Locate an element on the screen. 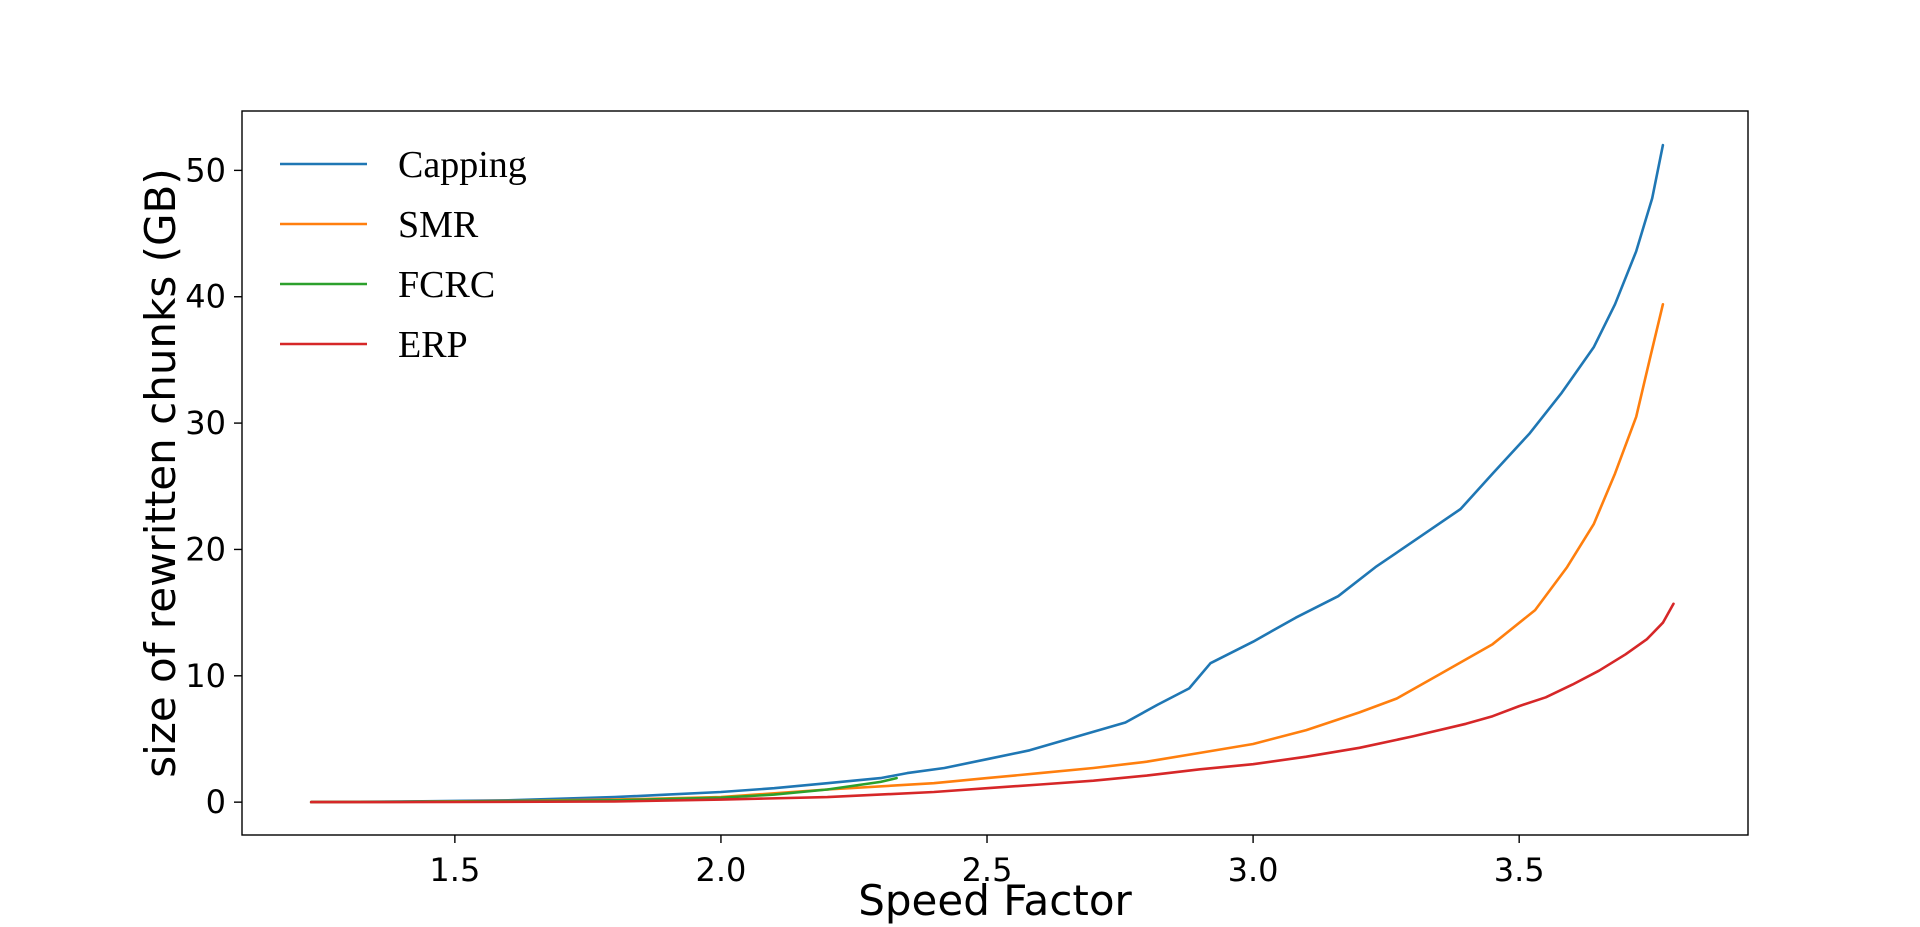 The height and width of the screenshot is (927, 1920). x-axis: 1.5 2.0 2.5 3.0 3.5 is located at coordinates (987, 862).